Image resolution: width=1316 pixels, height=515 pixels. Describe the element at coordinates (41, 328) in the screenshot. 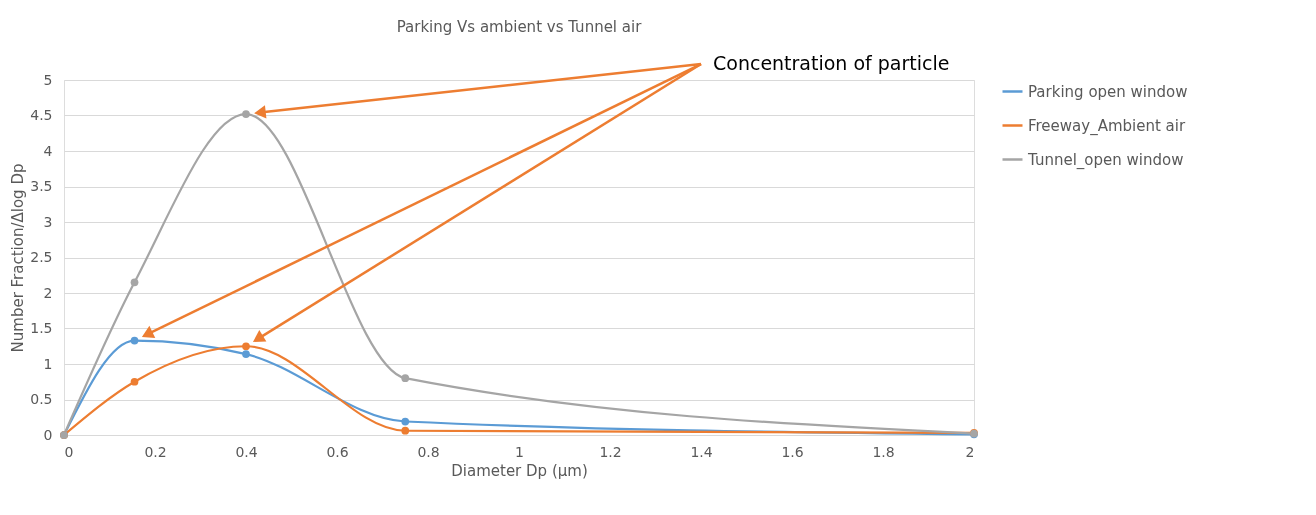

I see `y-tick-label: 1.5` at that location.